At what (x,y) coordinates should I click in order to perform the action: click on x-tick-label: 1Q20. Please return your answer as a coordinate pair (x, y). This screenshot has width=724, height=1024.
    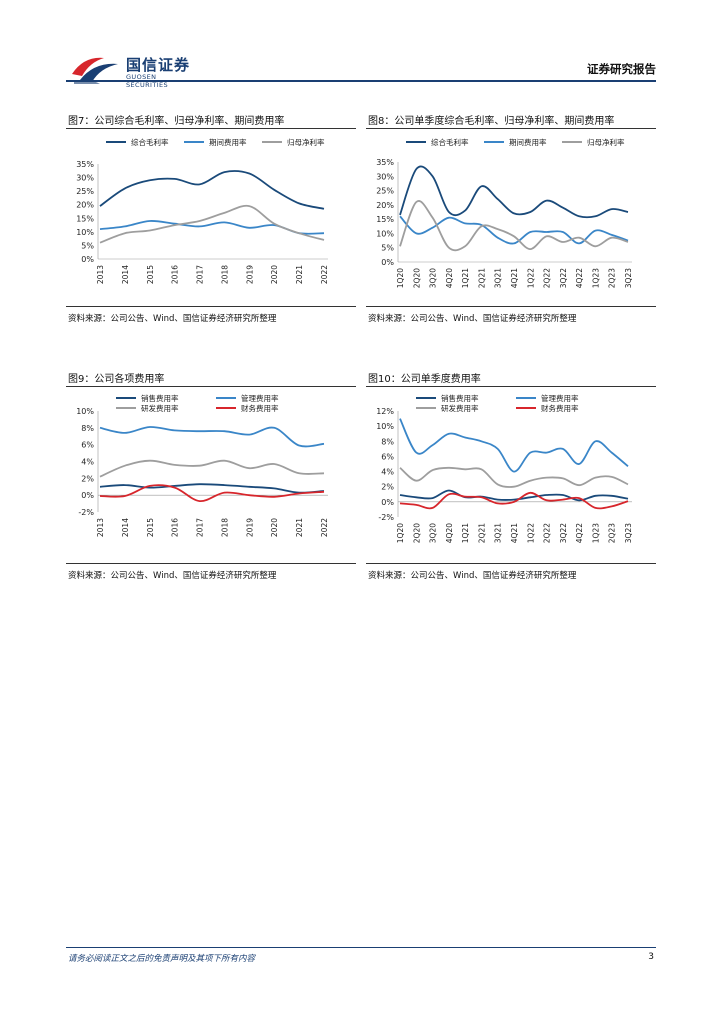
    Looking at the image, I should click on (400, 533).